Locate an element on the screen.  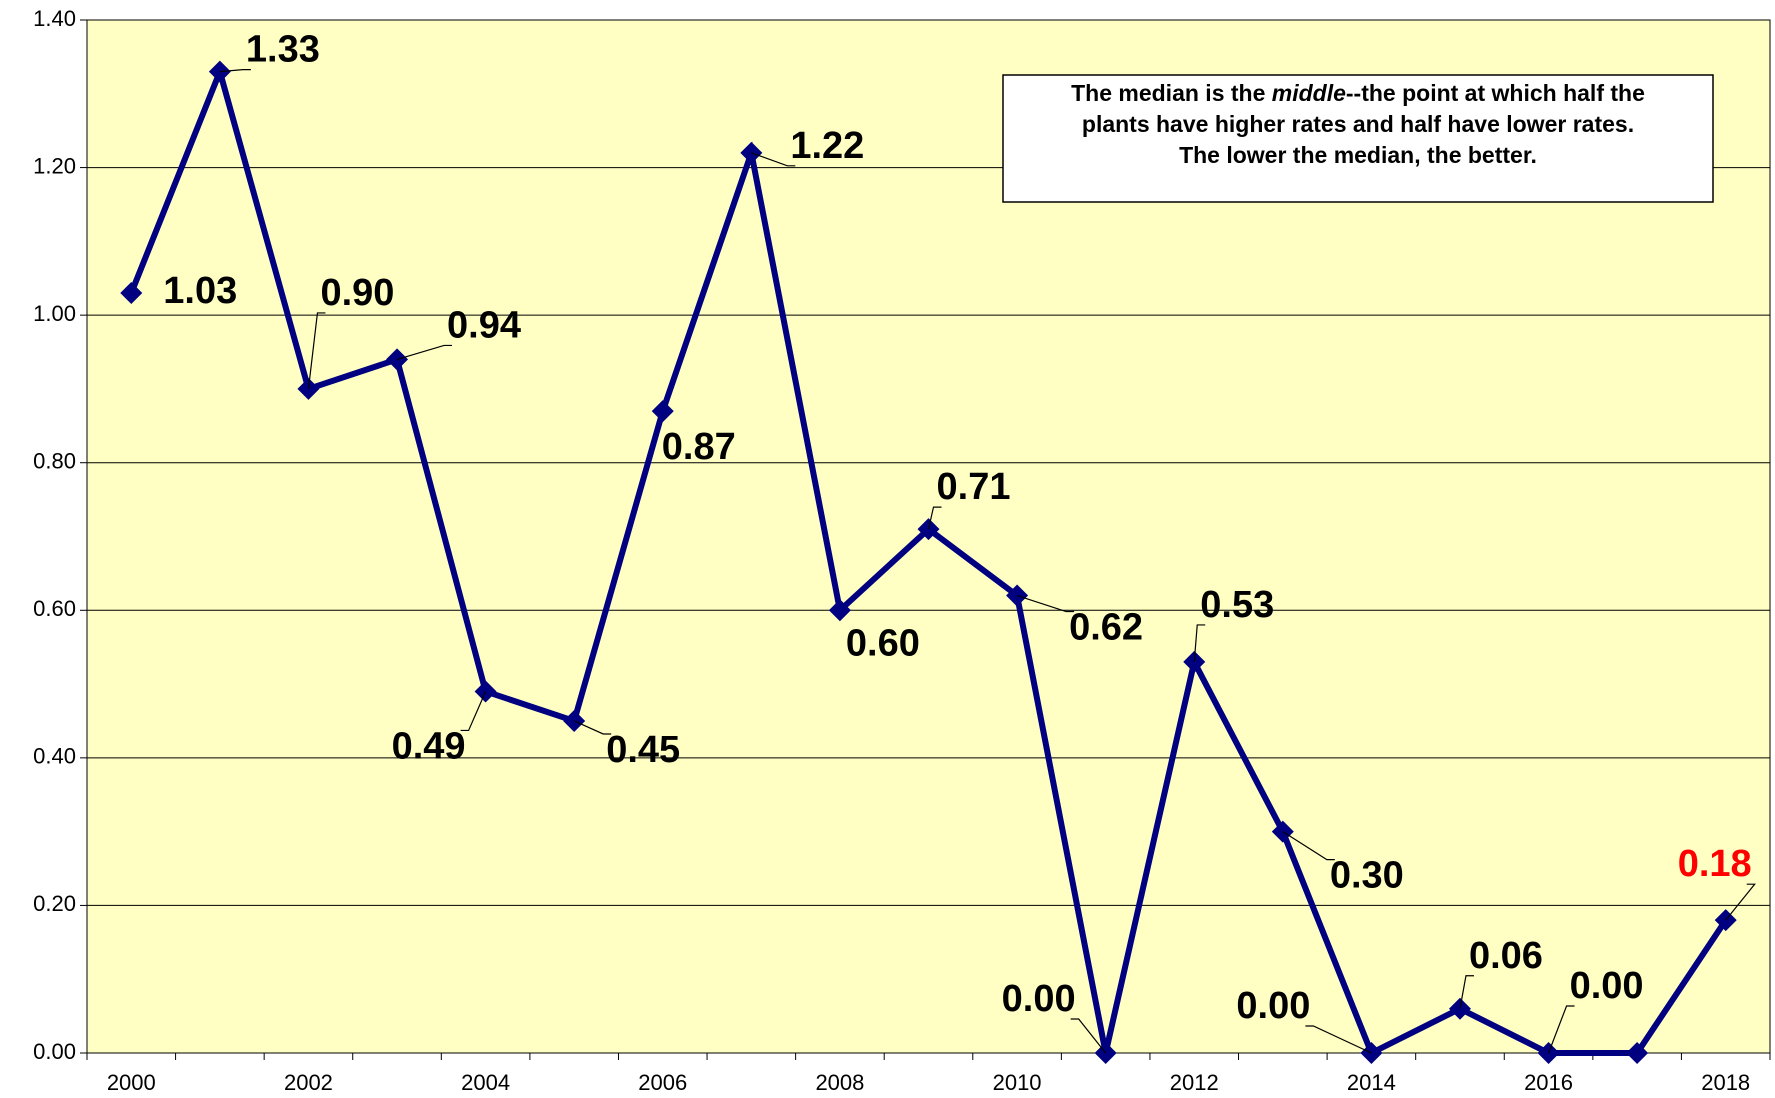
data-label: 0.94 is located at coordinates (484, 325).